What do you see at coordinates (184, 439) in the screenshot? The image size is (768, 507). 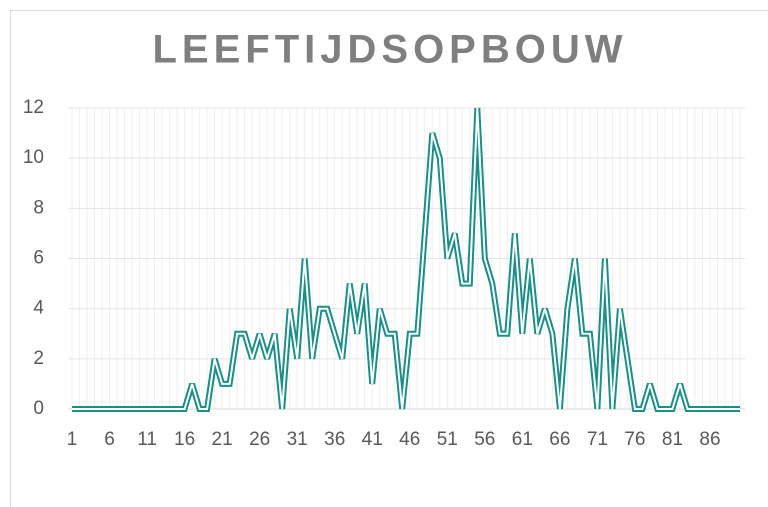 I see `x-tick-label: 16` at bounding box center [184, 439].